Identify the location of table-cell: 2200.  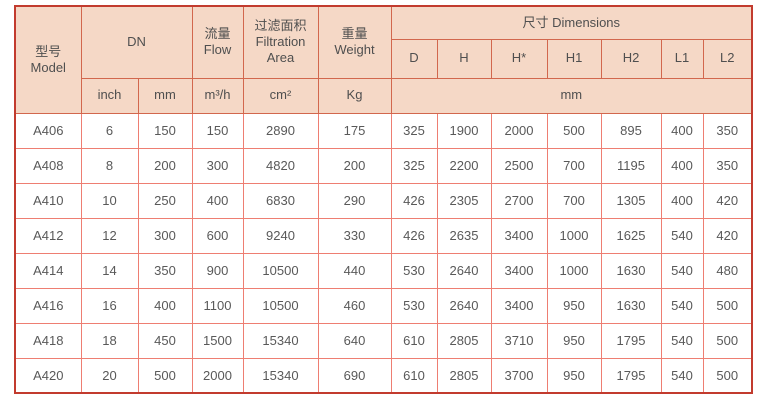
(464, 165).